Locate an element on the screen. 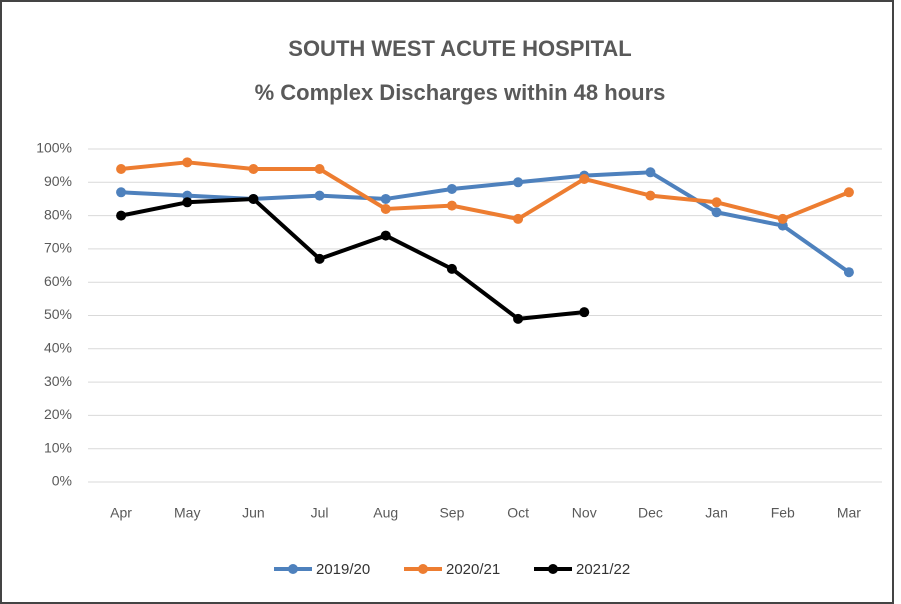  y-tick-label: 80% is located at coordinates (58, 214).